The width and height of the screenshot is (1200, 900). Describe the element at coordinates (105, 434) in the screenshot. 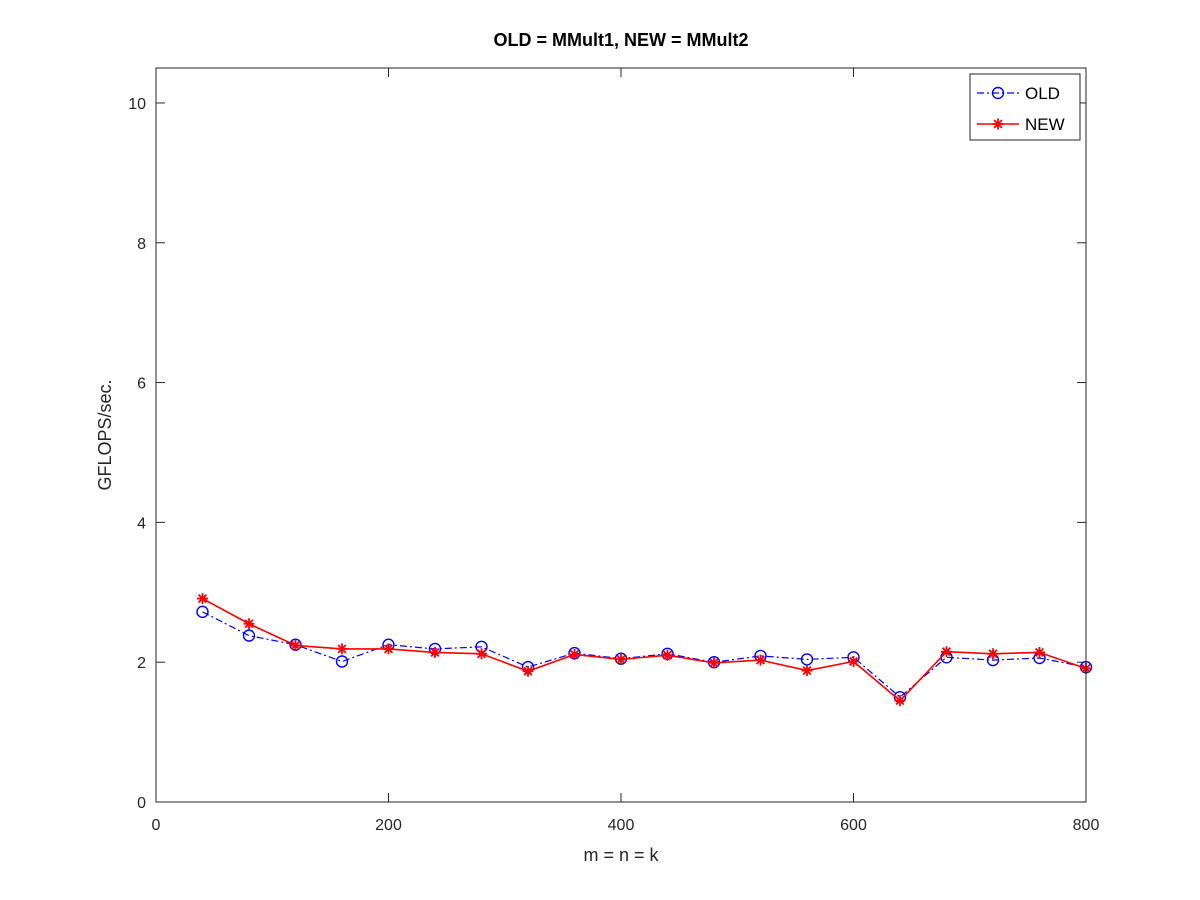

I see `y-axis-label: GFLOPS/sec.` at that location.